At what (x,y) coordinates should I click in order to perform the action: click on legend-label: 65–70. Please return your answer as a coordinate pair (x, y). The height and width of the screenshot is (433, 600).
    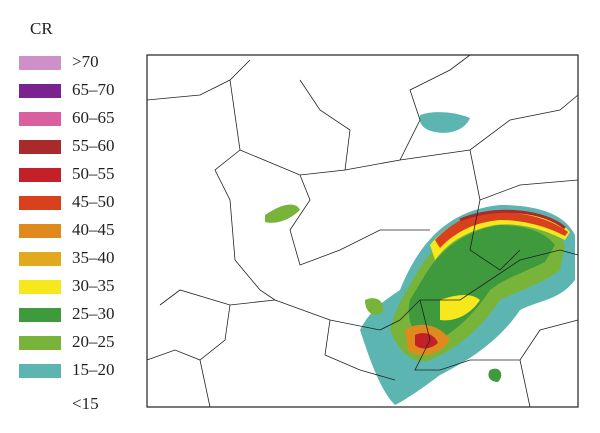
    Looking at the image, I should click on (93, 89).